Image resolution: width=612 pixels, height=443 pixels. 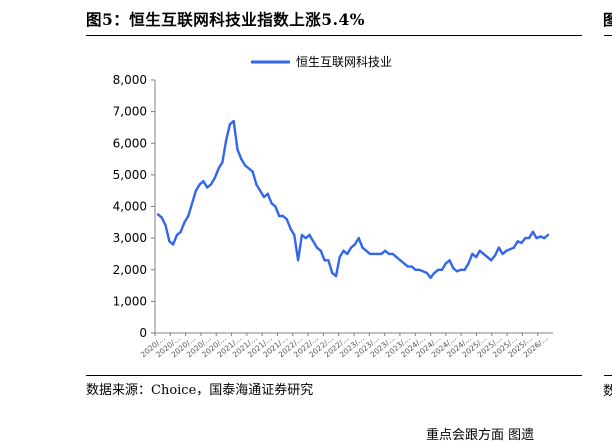 I want to click on adjacent-figure-rule-bottom, so click(x=608, y=375).